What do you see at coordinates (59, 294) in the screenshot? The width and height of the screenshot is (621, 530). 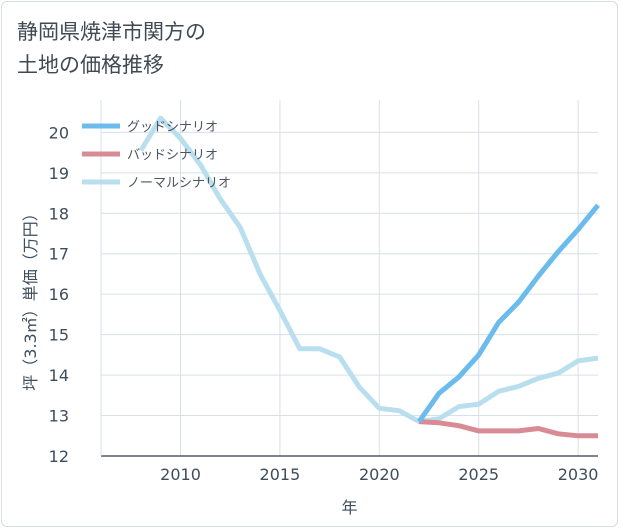 I see `y-tick-label: 16` at bounding box center [59, 294].